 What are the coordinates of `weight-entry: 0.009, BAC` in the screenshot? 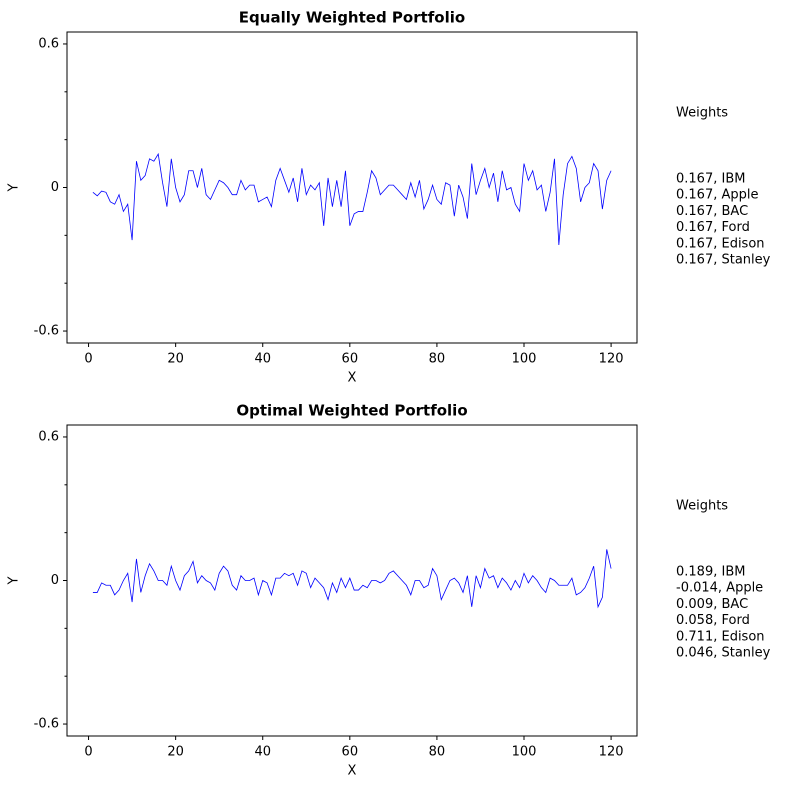 It's located at (712, 604).